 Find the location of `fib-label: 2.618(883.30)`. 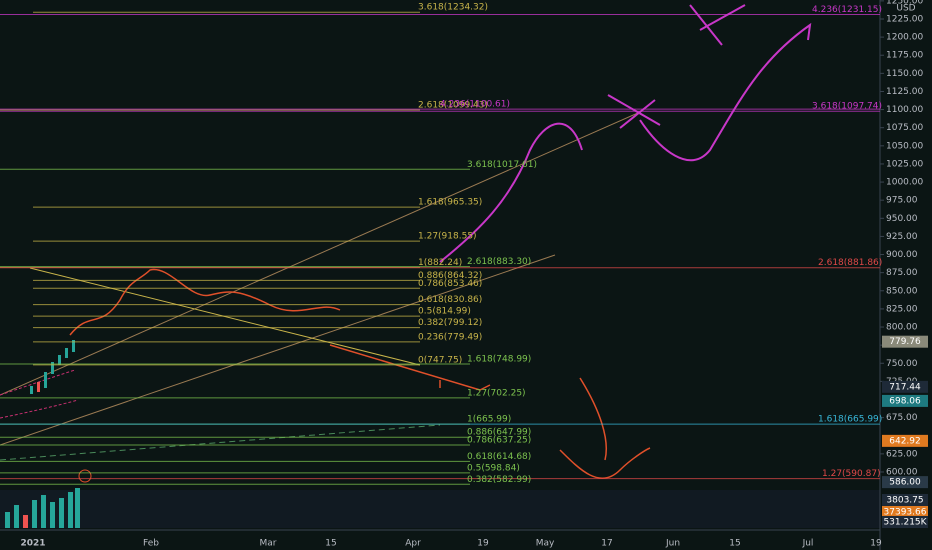

fib-label: 2.618(883.30) is located at coordinates (499, 262).